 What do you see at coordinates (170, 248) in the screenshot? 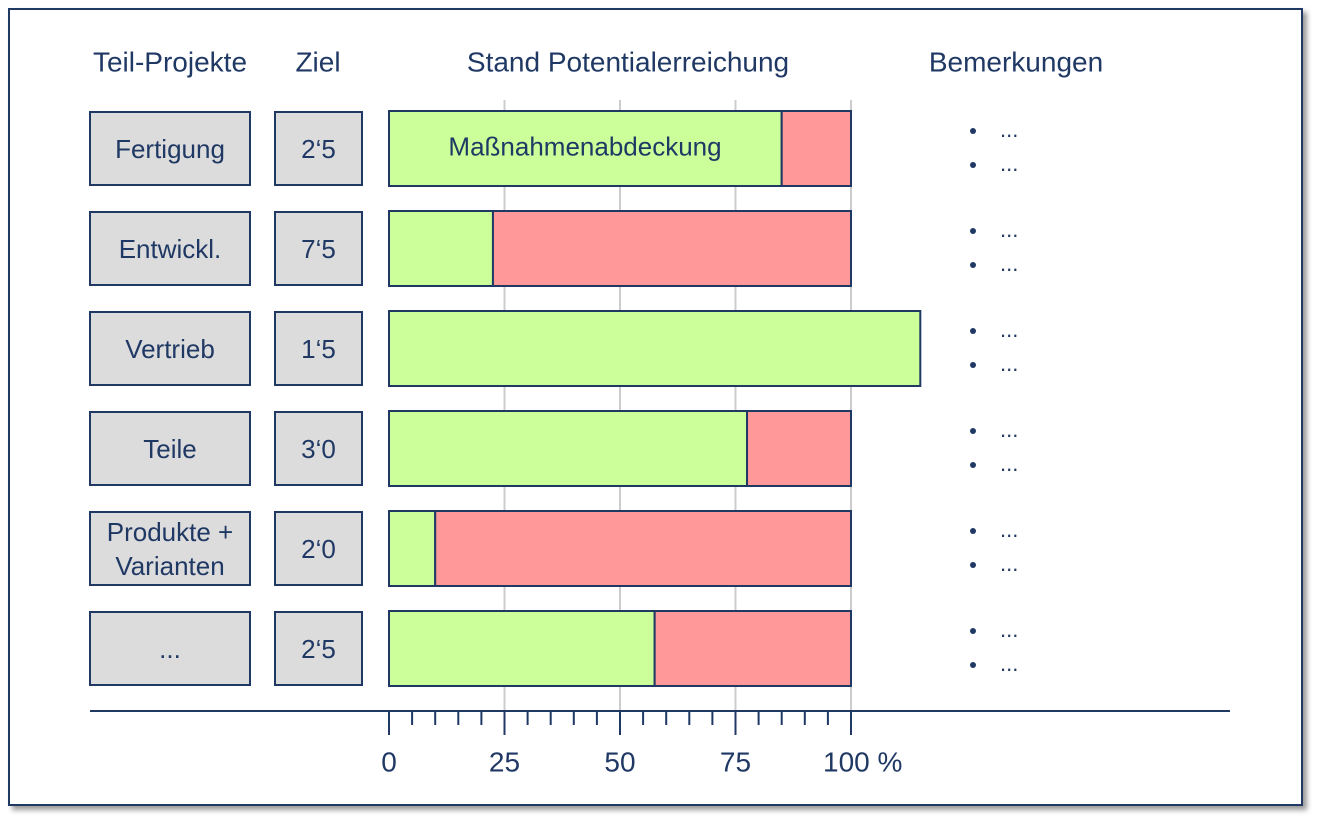
I see `category-box: Entwickl.` at bounding box center [170, 248].